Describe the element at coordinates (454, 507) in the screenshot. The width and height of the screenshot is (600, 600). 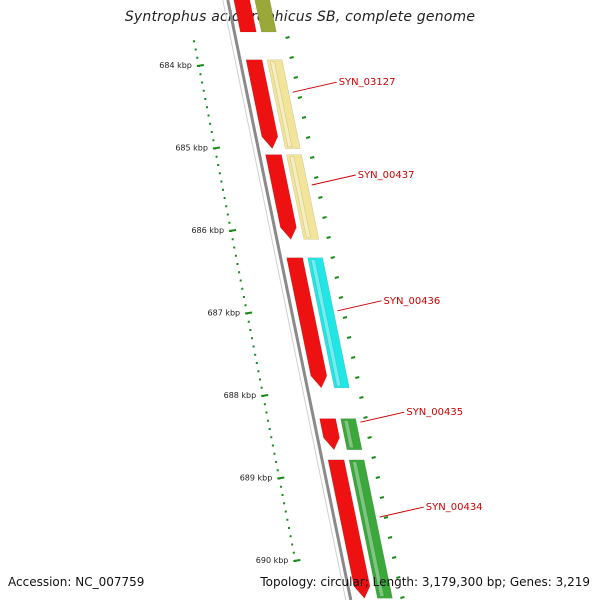
I see `gene-label: SYN_00434` at that location.